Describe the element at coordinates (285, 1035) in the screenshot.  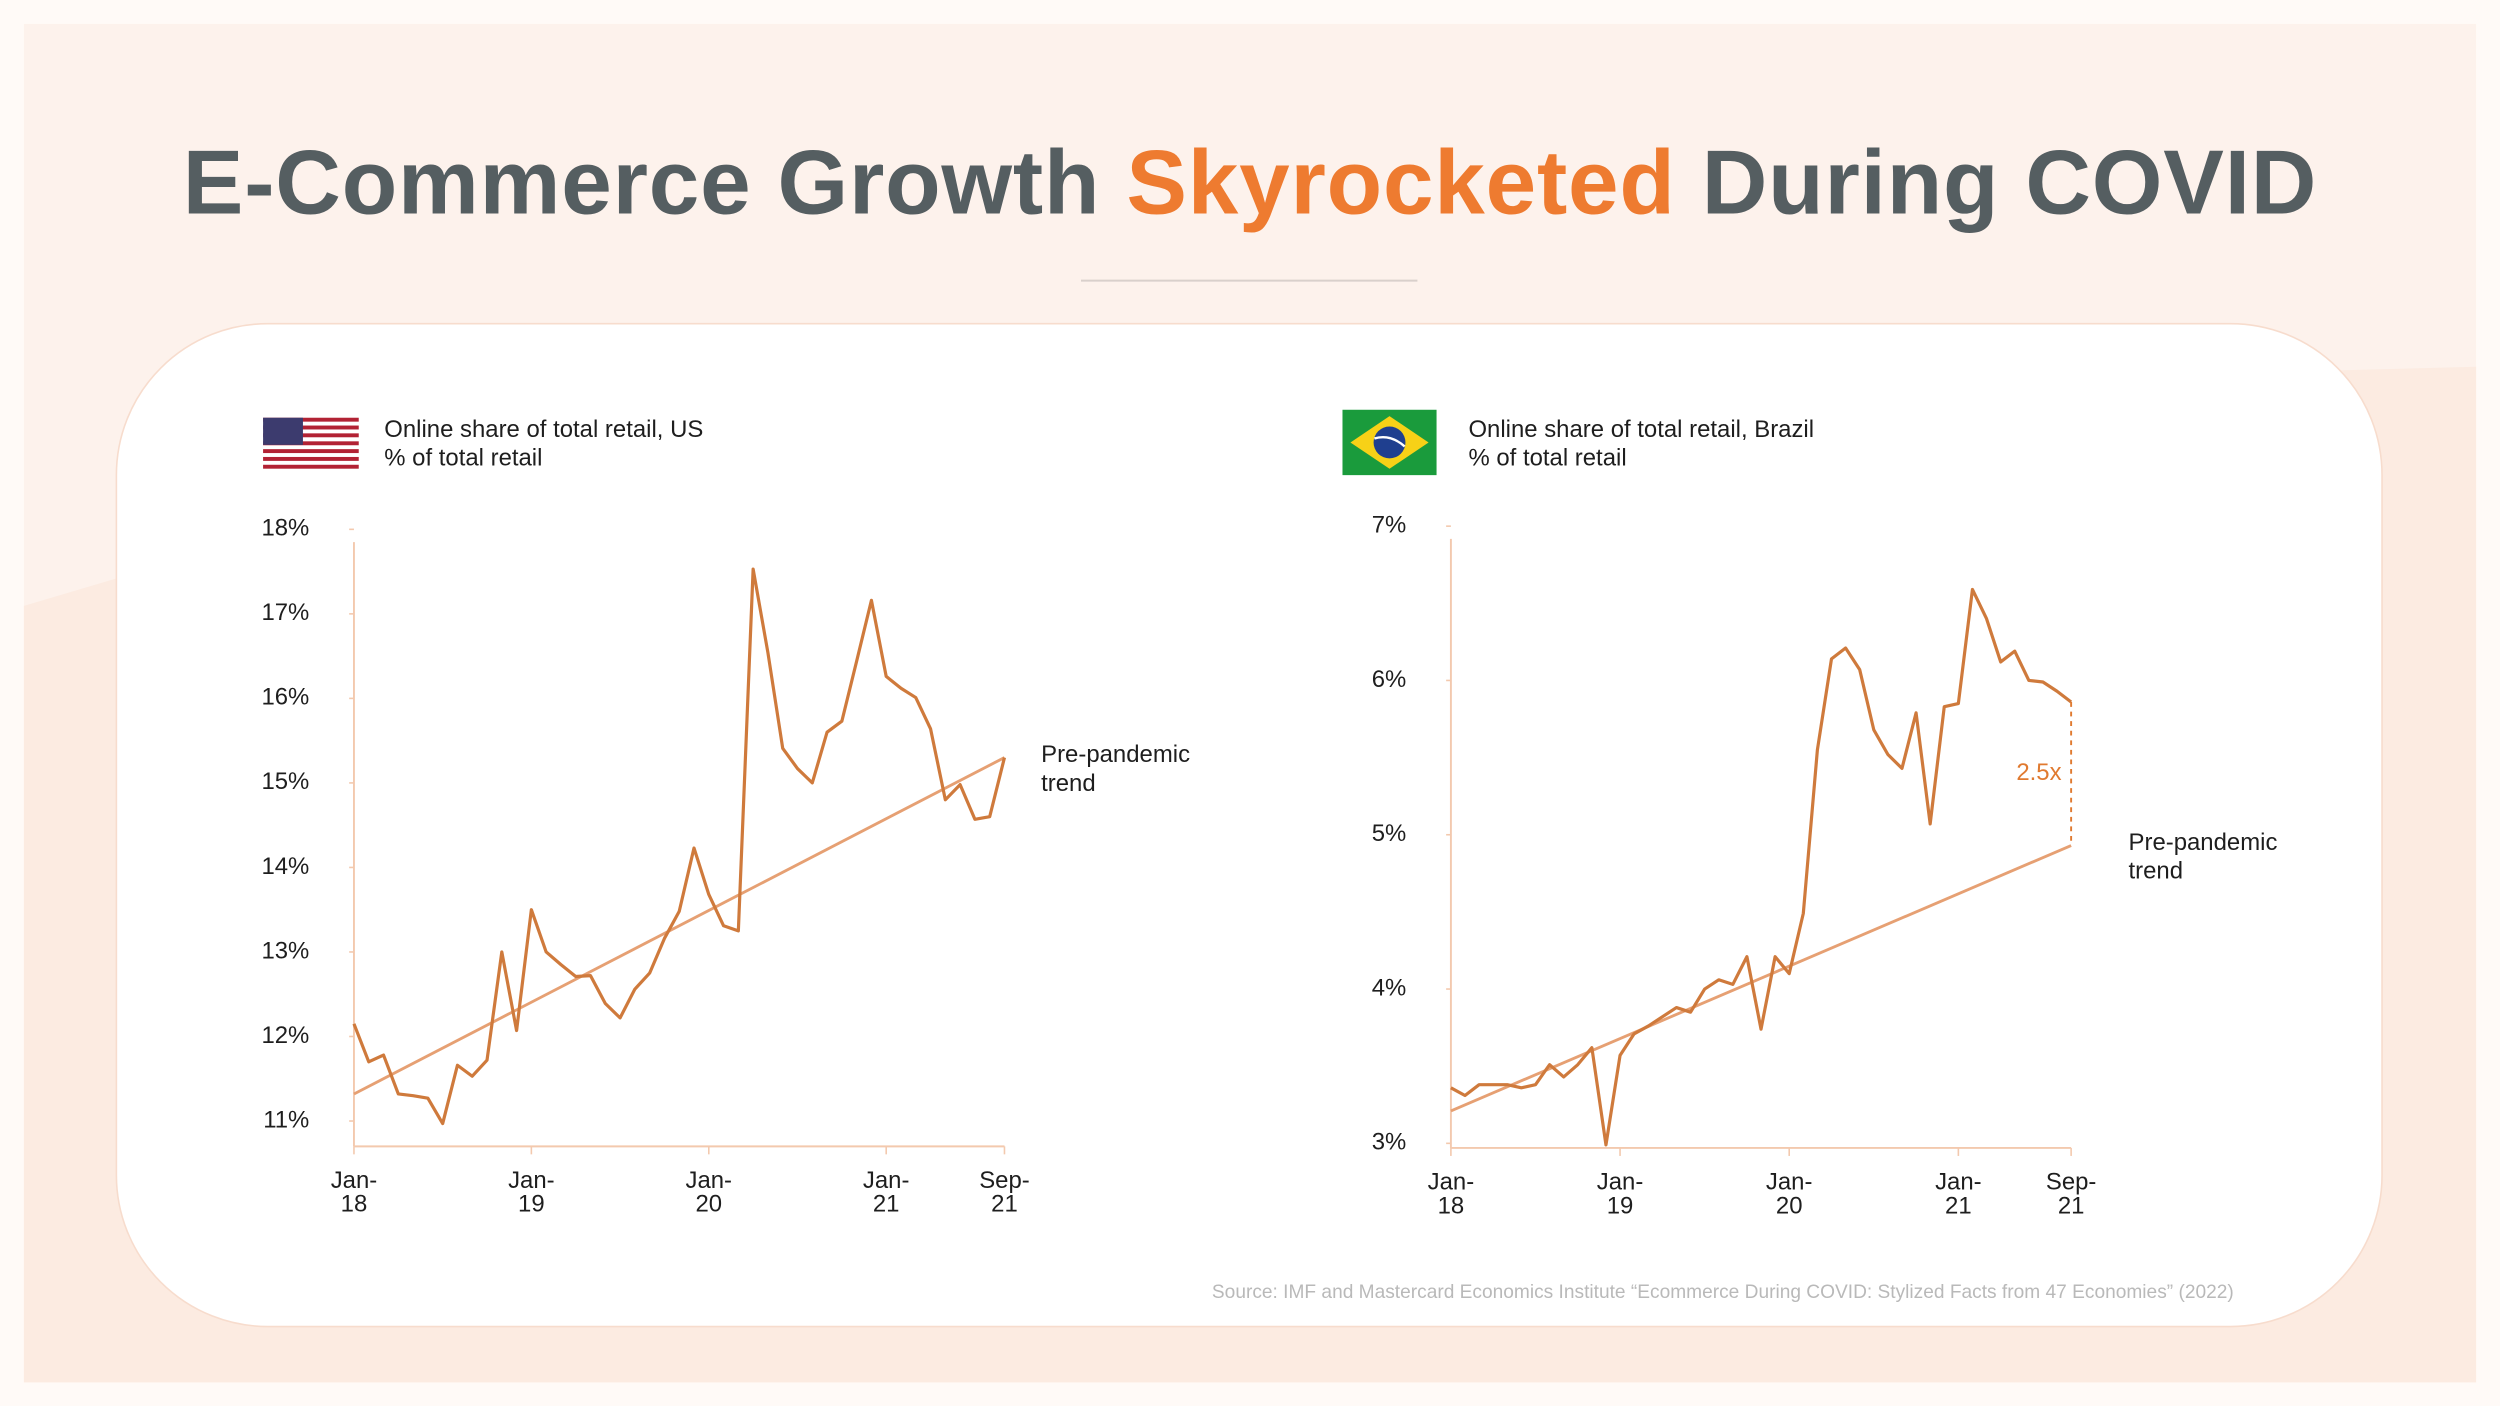
I see `y-tick-label: 12%` at that location.